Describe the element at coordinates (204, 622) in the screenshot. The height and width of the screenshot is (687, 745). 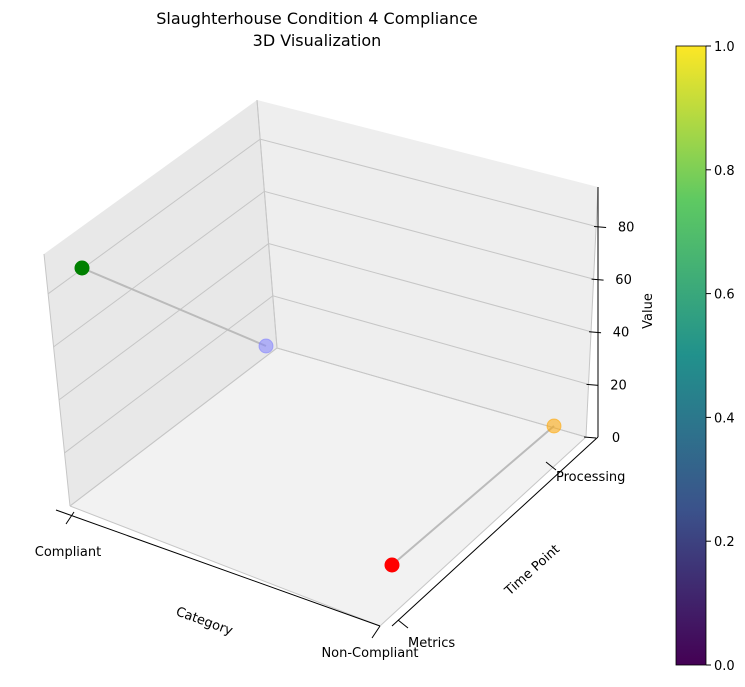
I see `x-axis-label: Category` at that location.